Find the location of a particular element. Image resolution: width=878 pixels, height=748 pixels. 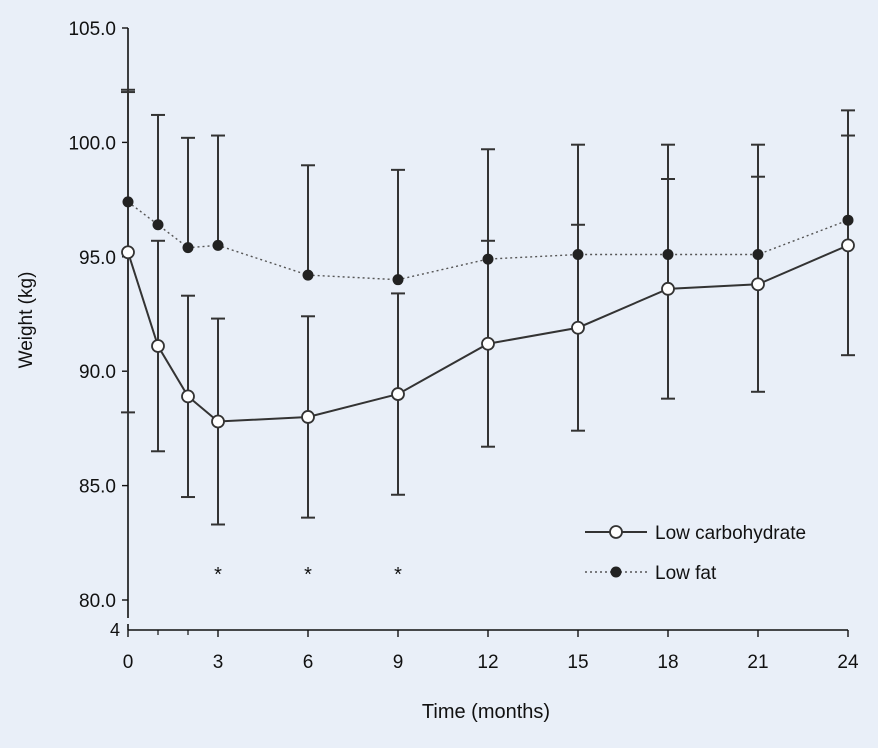

x-tick-label: 9 is located at coordinates (398, 662).